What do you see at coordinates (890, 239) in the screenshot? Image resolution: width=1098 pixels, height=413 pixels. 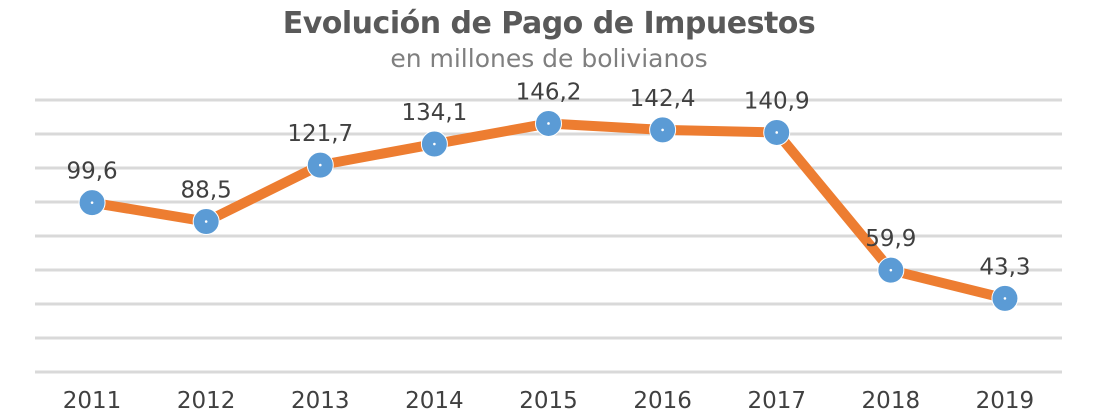 I see `data-label: 59,9` at bounding box center [890, 239].